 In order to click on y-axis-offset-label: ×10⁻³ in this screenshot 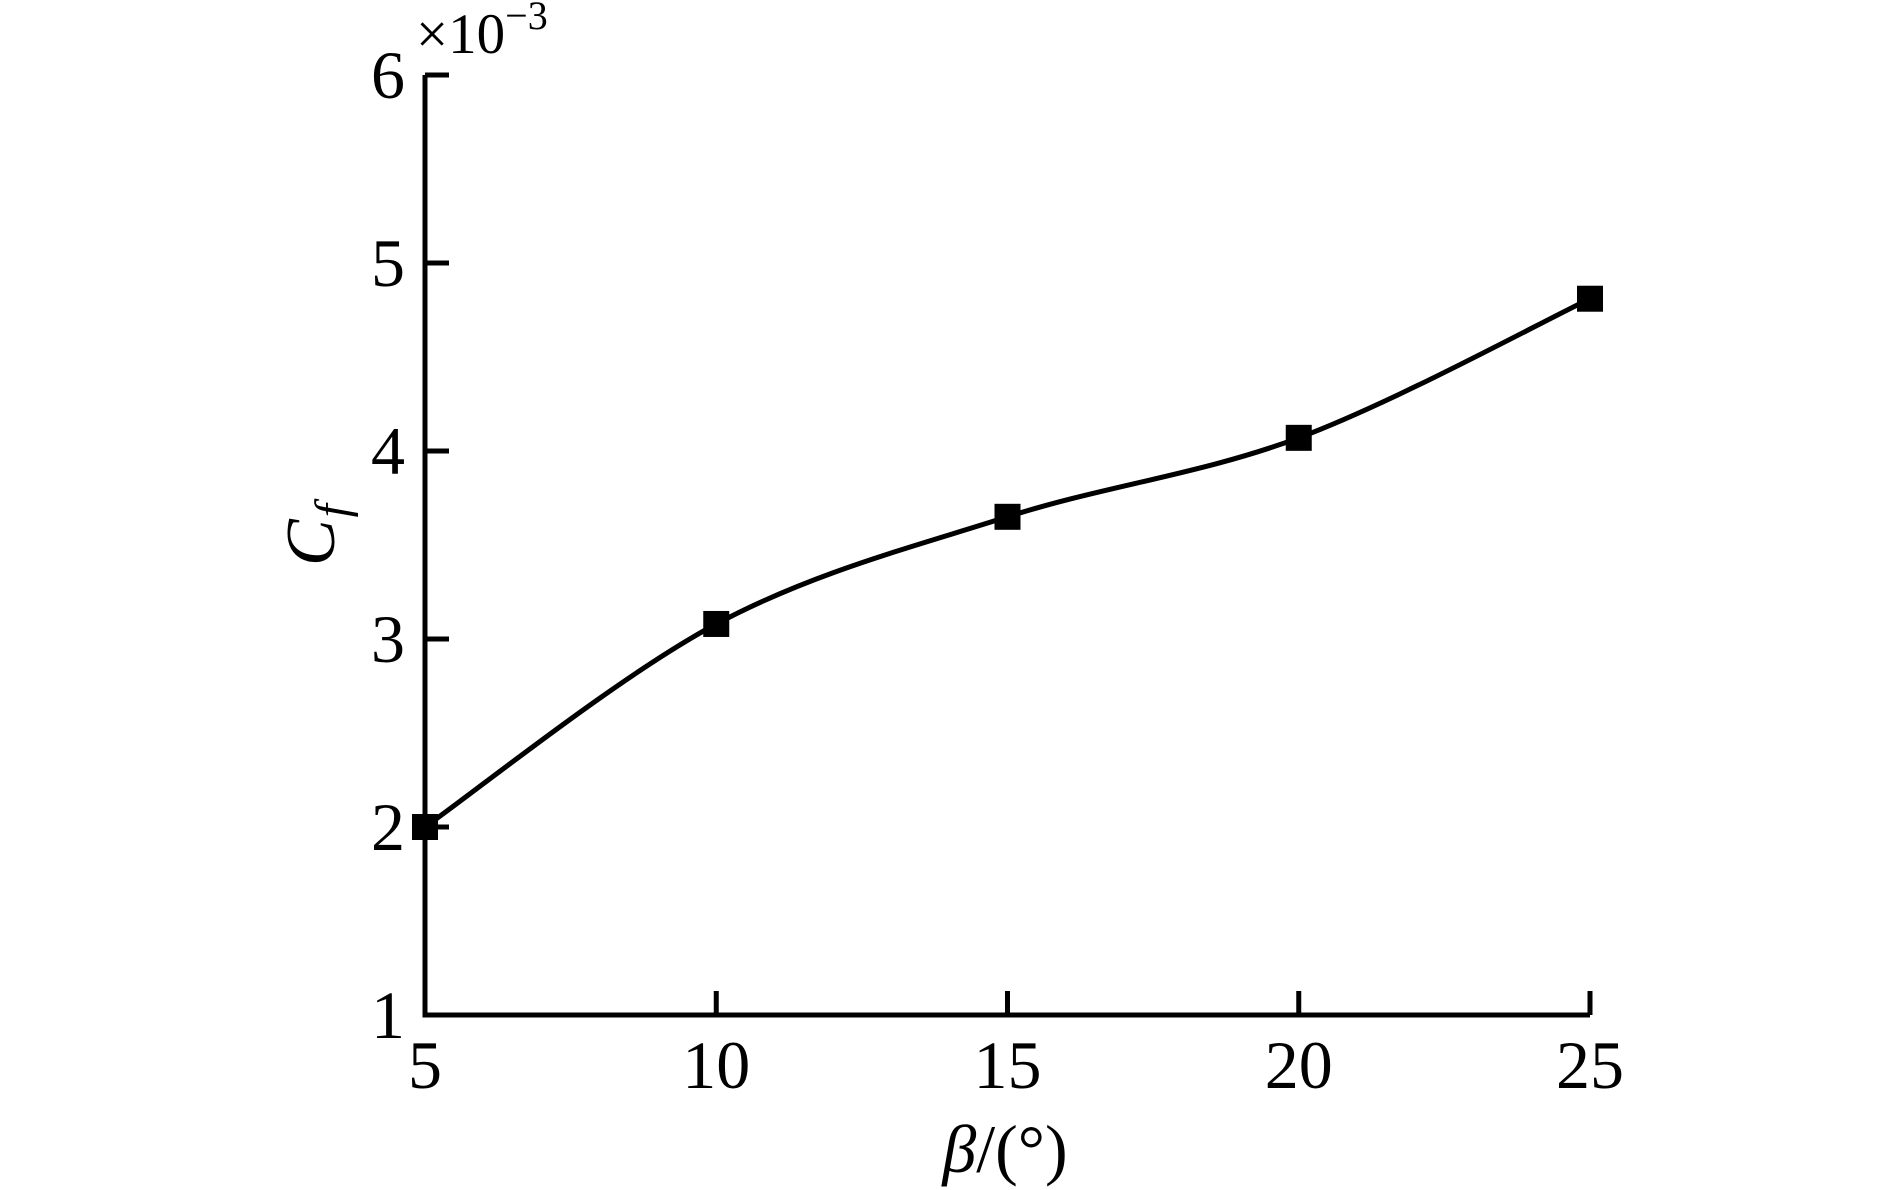, I will do `click(482, 33)`.